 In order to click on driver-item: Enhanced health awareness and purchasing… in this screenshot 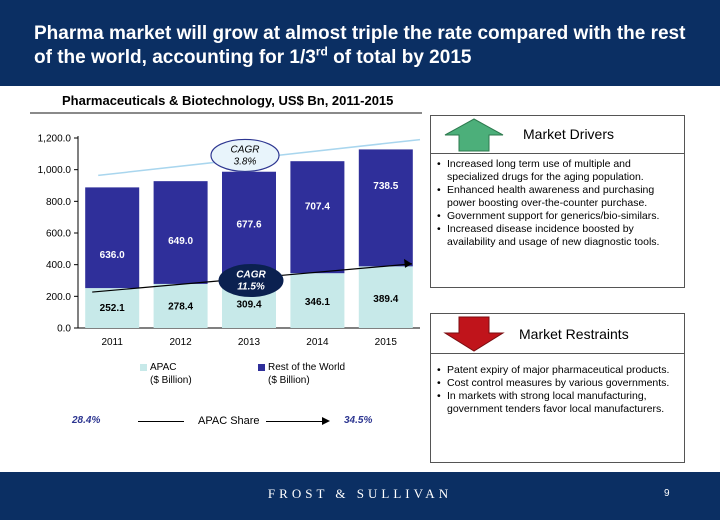, I will do `click(557, 197)`.